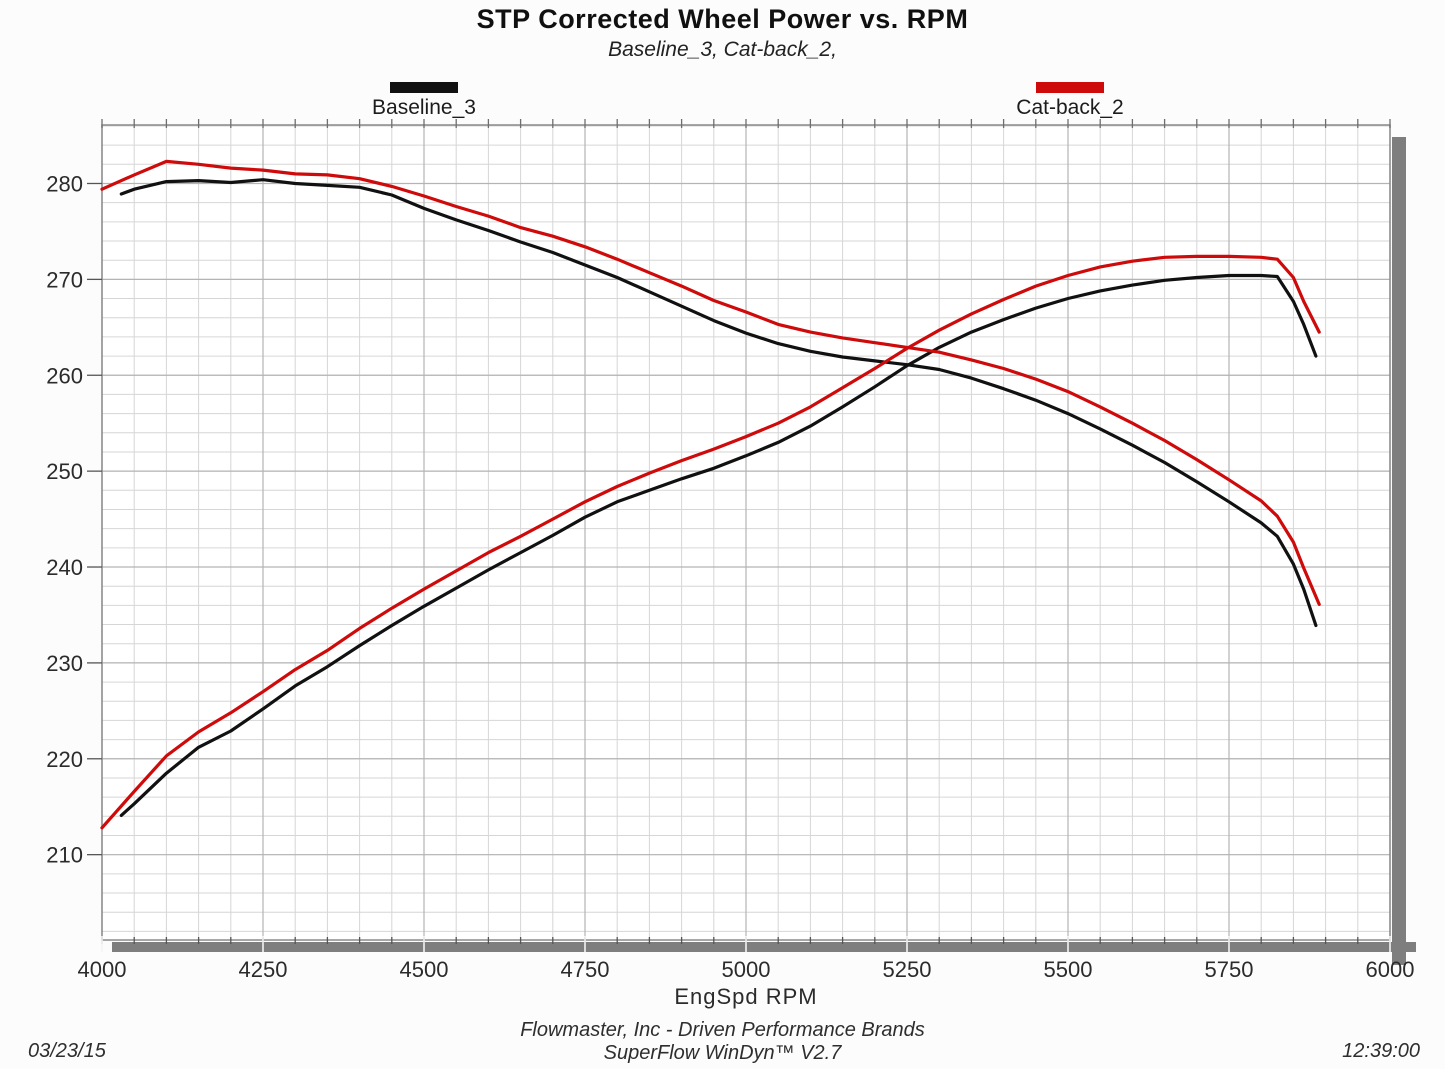  Describe the element at coordinates (64, 759) in the screenshot. I see `y-tick-label: 220` at that location.